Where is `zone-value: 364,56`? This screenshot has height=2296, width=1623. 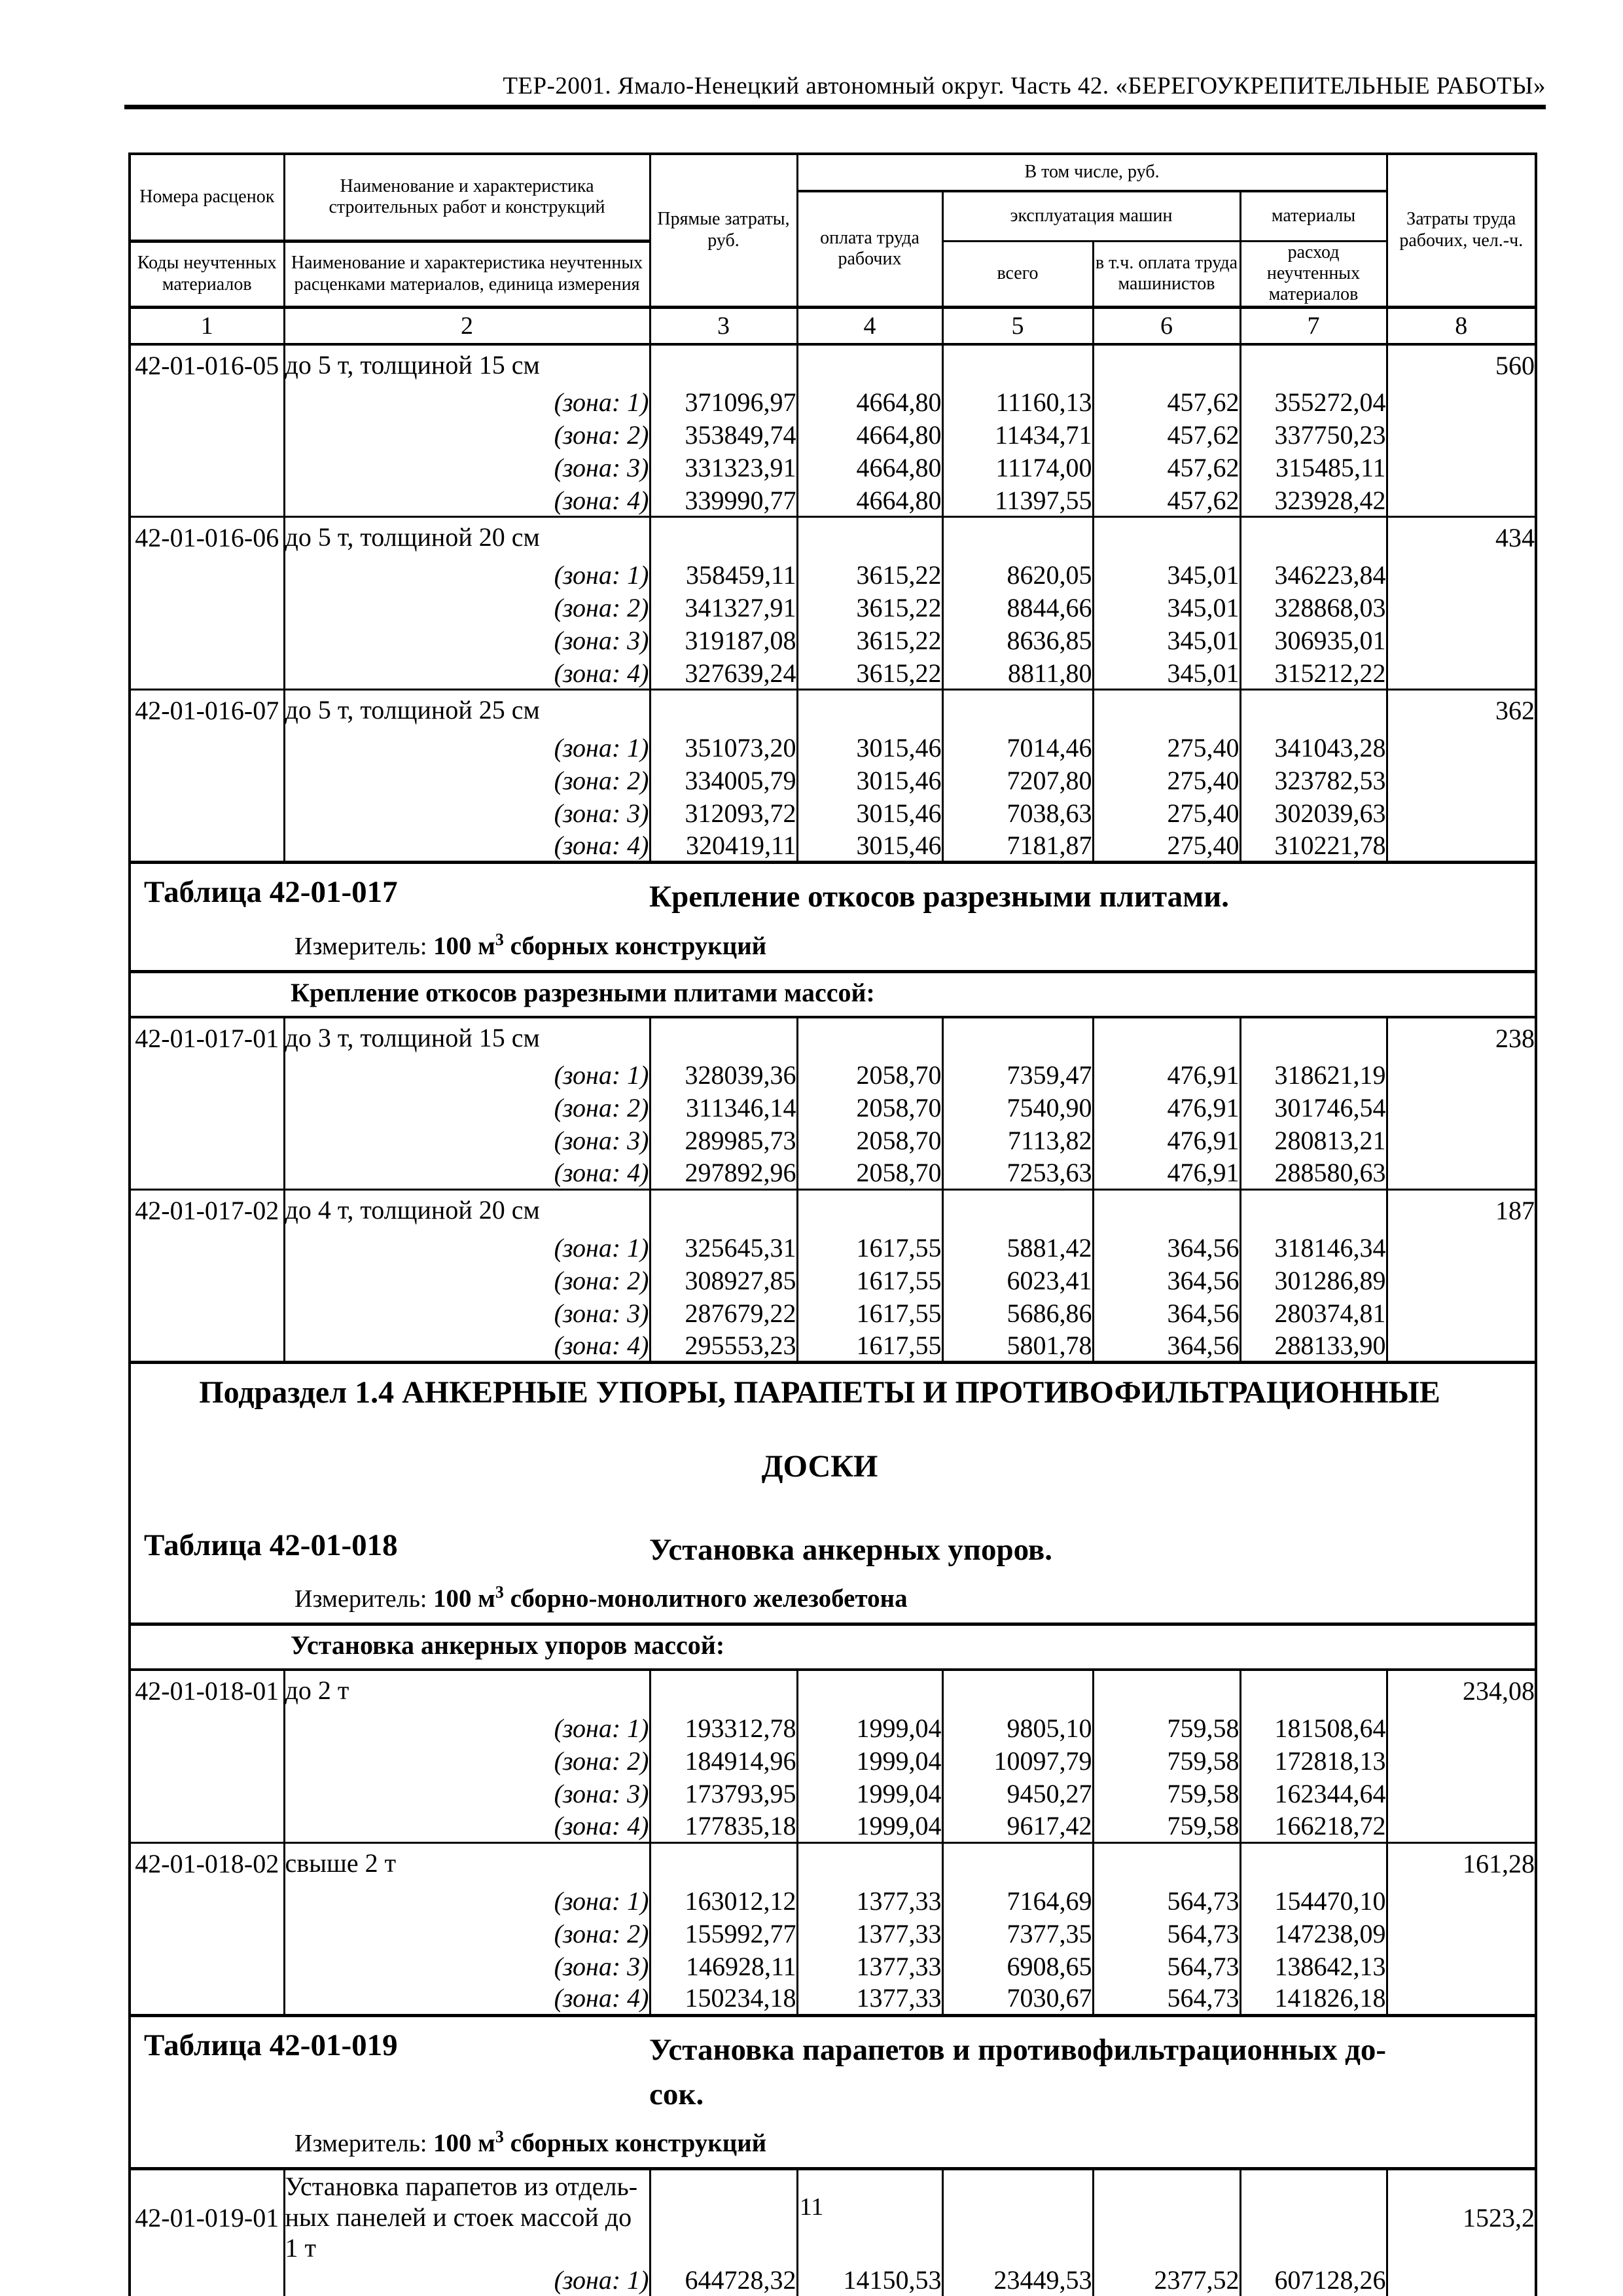
zone-value: 364,56 is located at coordinates (1166, 1280).